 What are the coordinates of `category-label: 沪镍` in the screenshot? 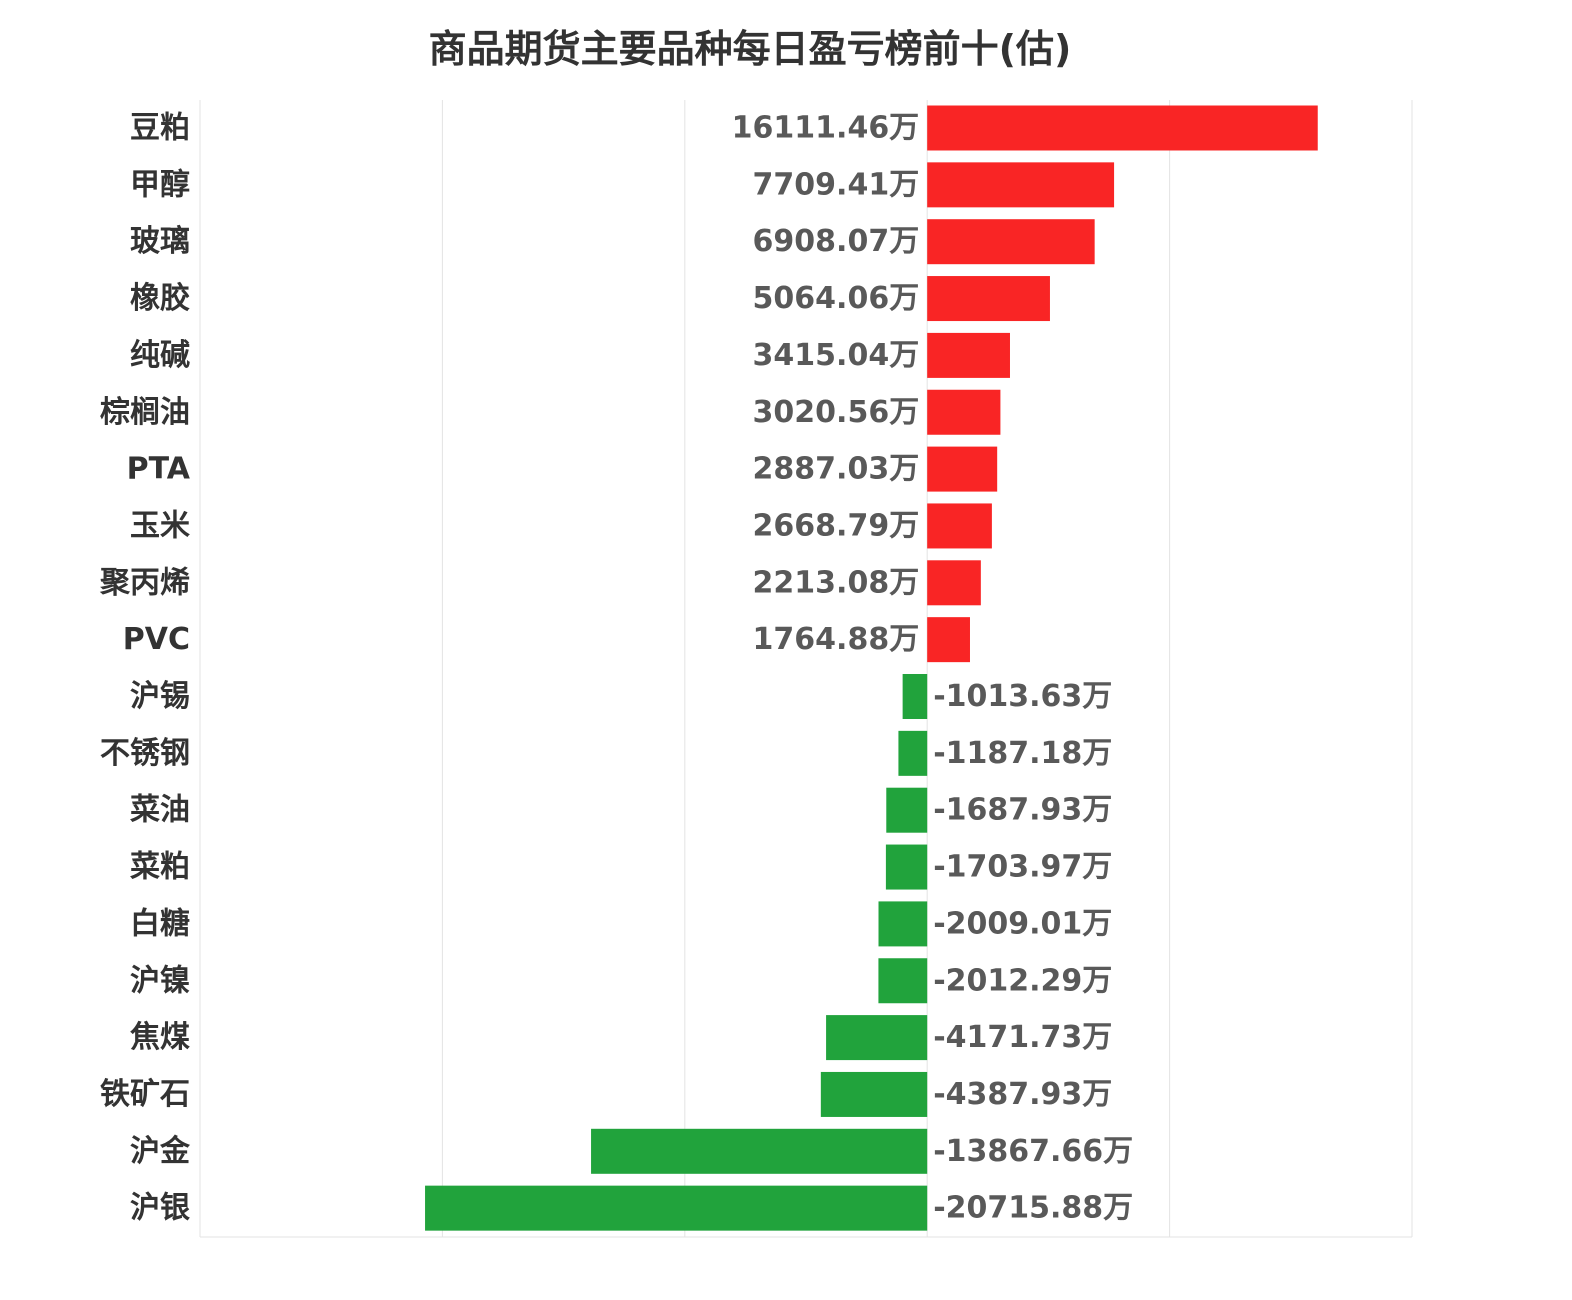 It's located at (160, 980).